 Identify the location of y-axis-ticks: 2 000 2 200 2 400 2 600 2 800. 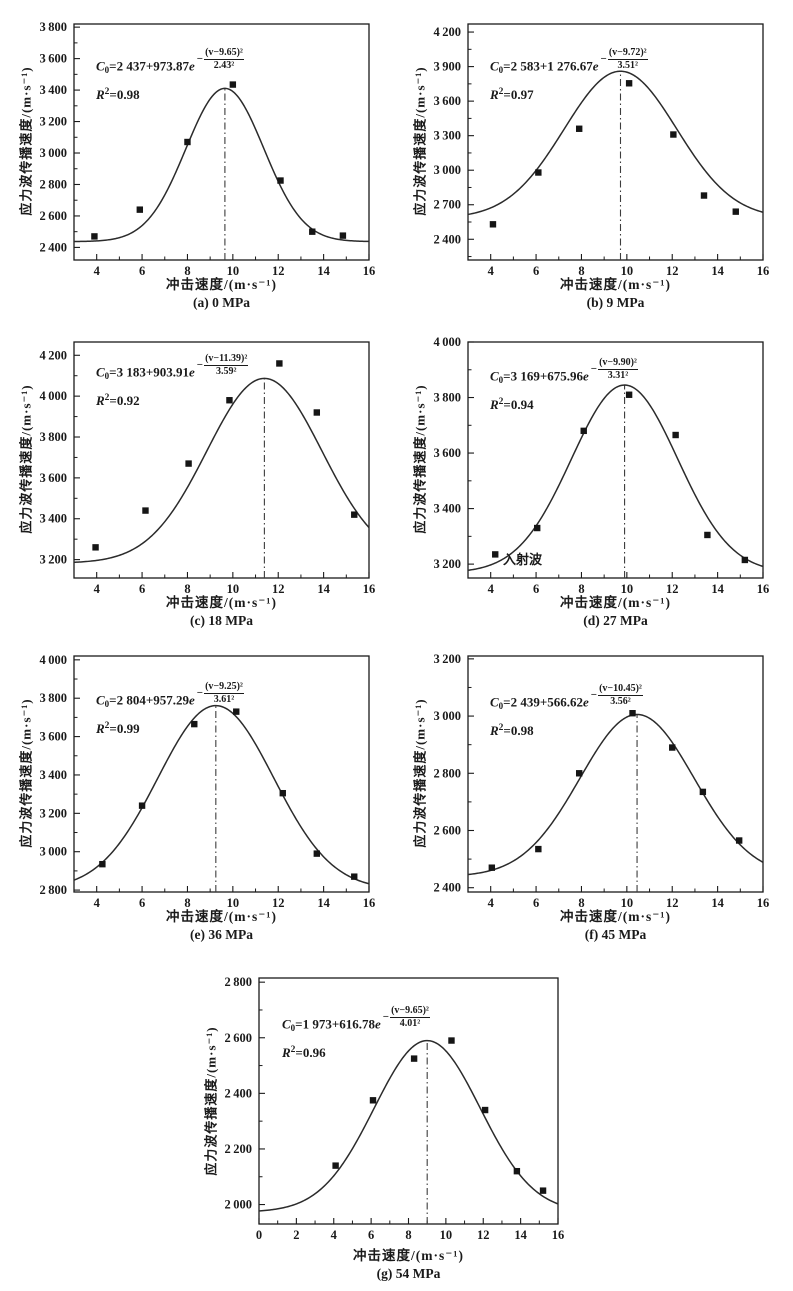
(244, 1093).